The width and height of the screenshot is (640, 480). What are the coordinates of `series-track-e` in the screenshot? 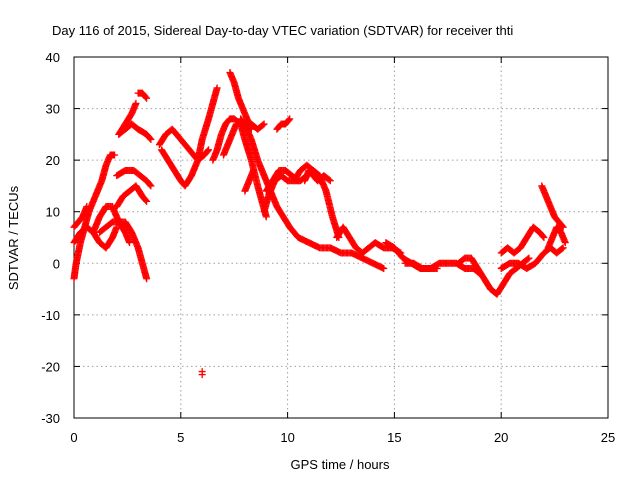 It's located at (123, 250).